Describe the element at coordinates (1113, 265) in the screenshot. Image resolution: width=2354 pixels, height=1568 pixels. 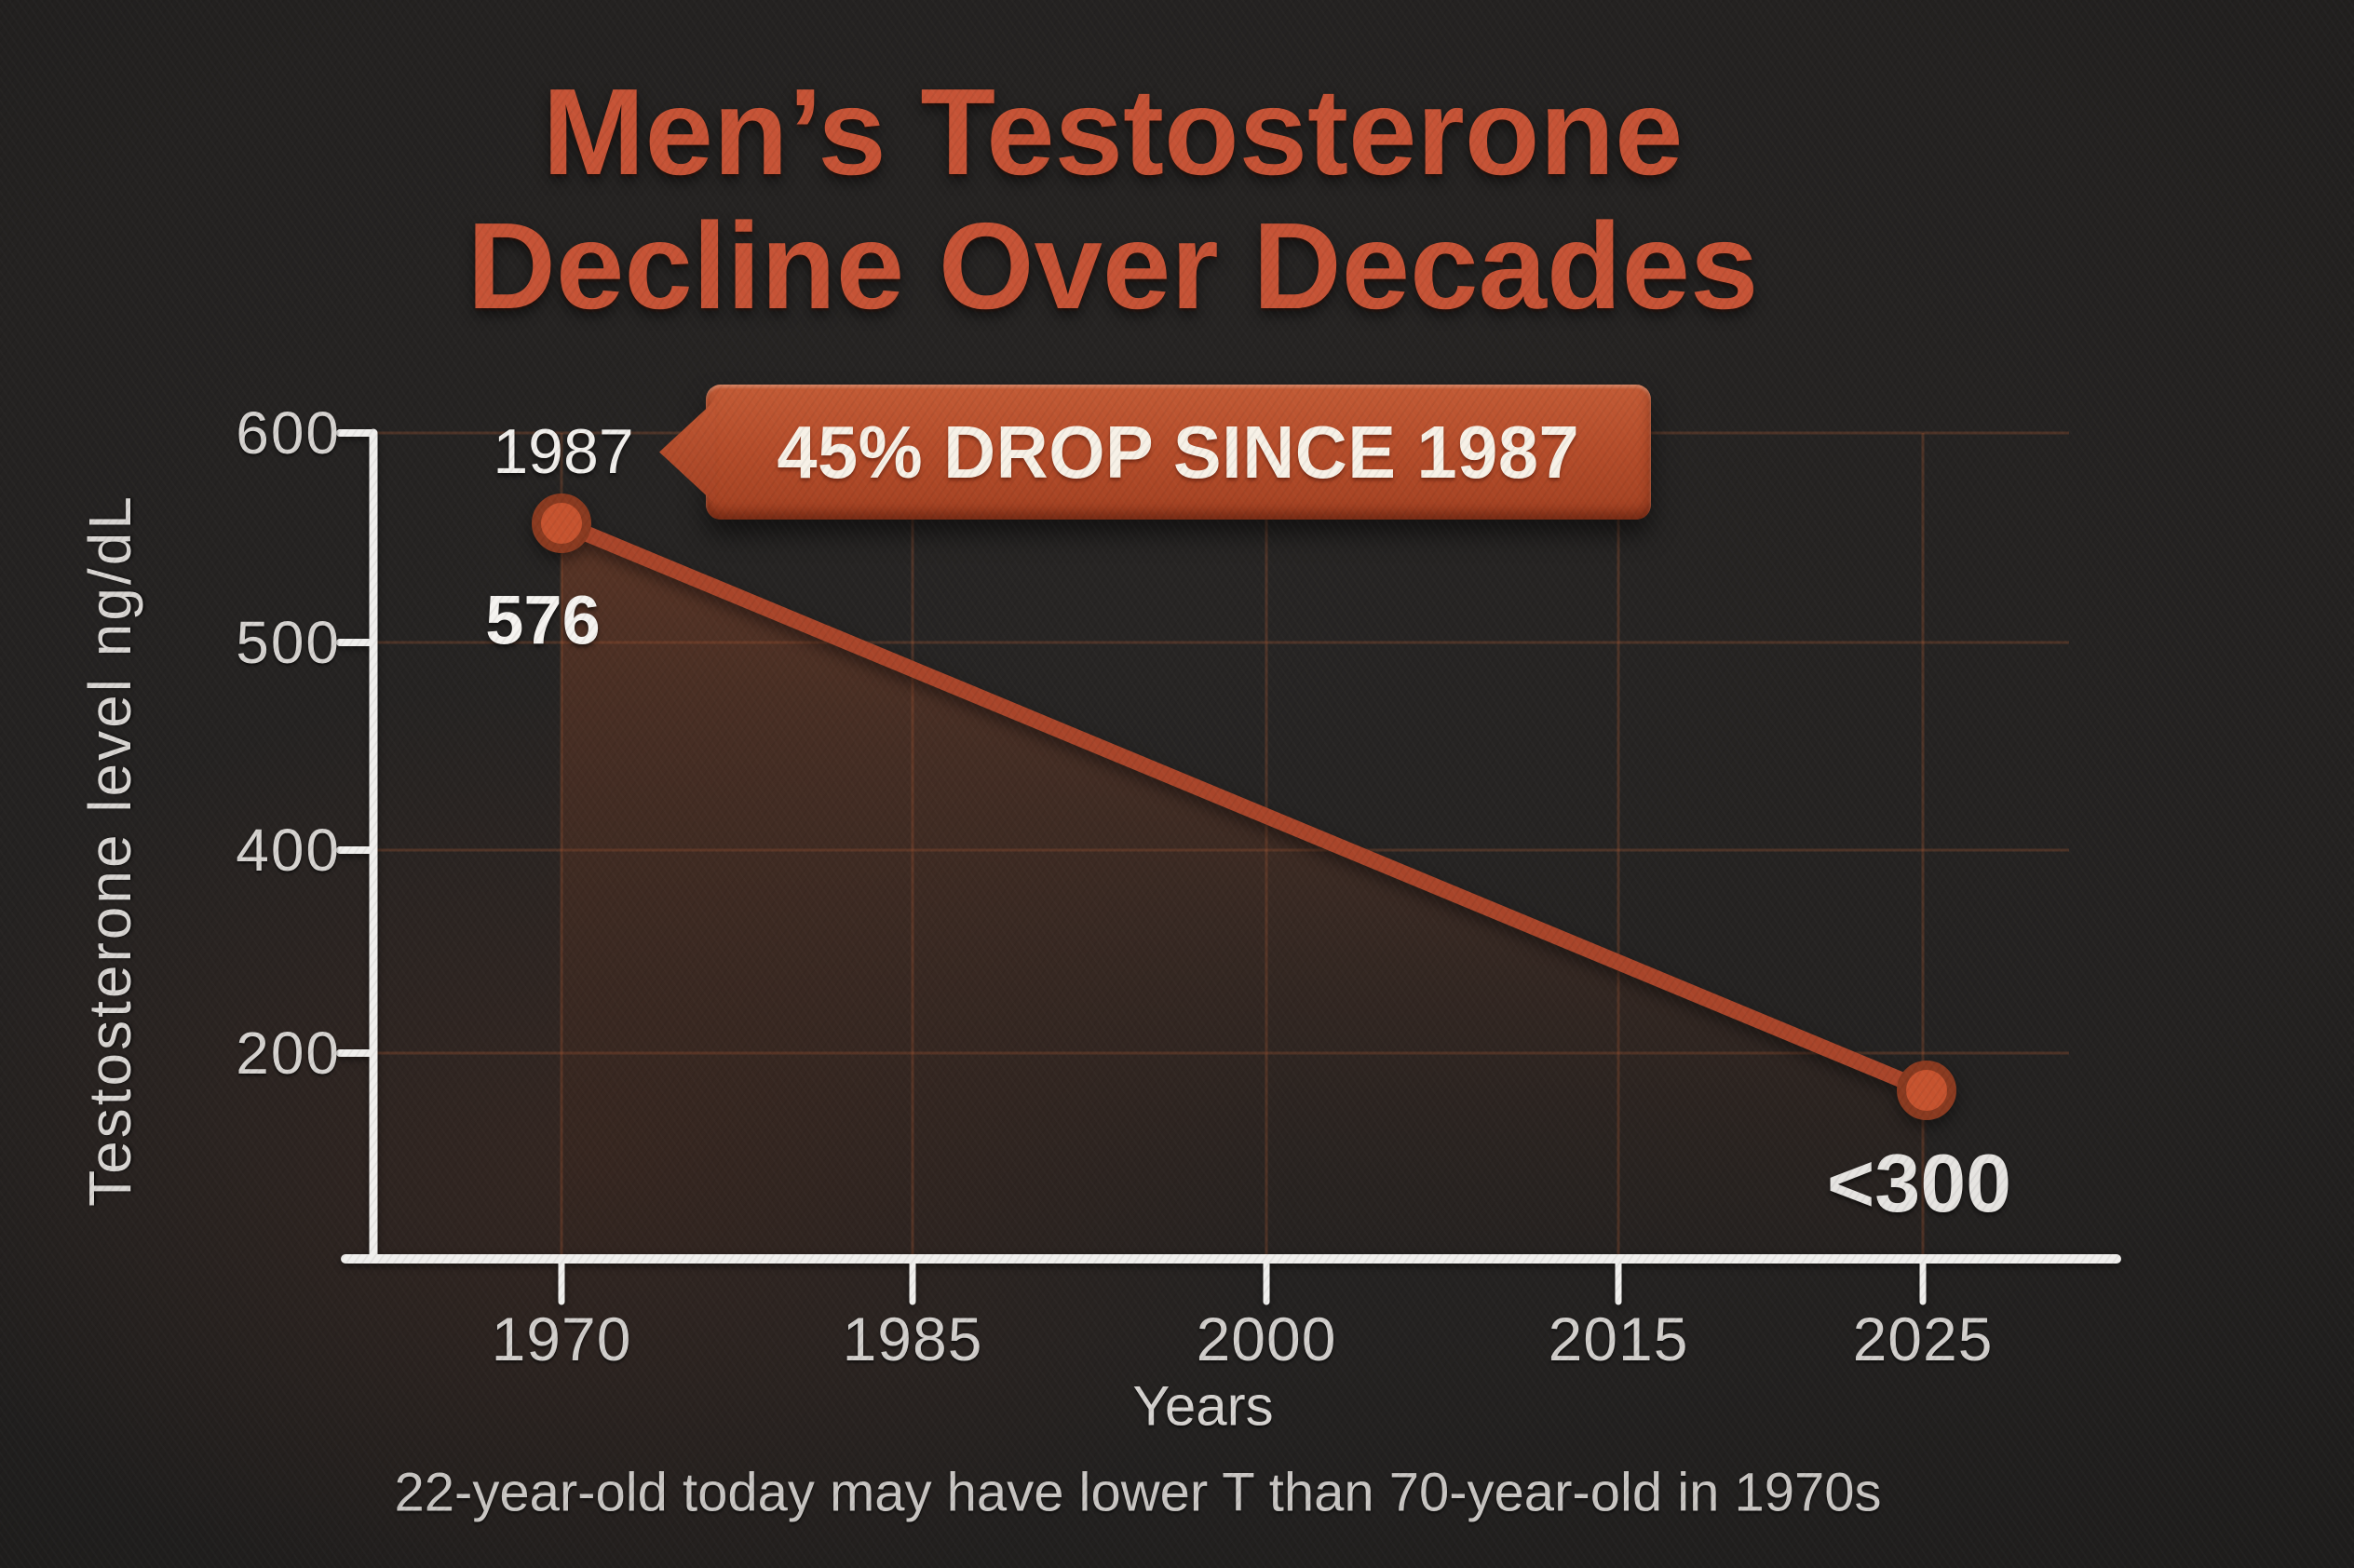
I see `chart-title-line-2: Decline Over Decades` at that location.